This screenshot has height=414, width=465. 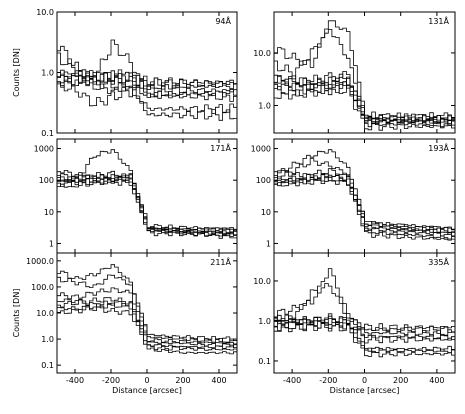 What do you see at coordinates (438, 261) in the screenshot?
I see `wavelength-label: 335Å` at bounding box center [438, 261].